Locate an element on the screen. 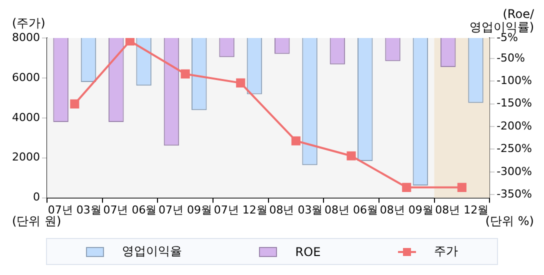  legend-label: 주가 is located at coordinates (446, 251).